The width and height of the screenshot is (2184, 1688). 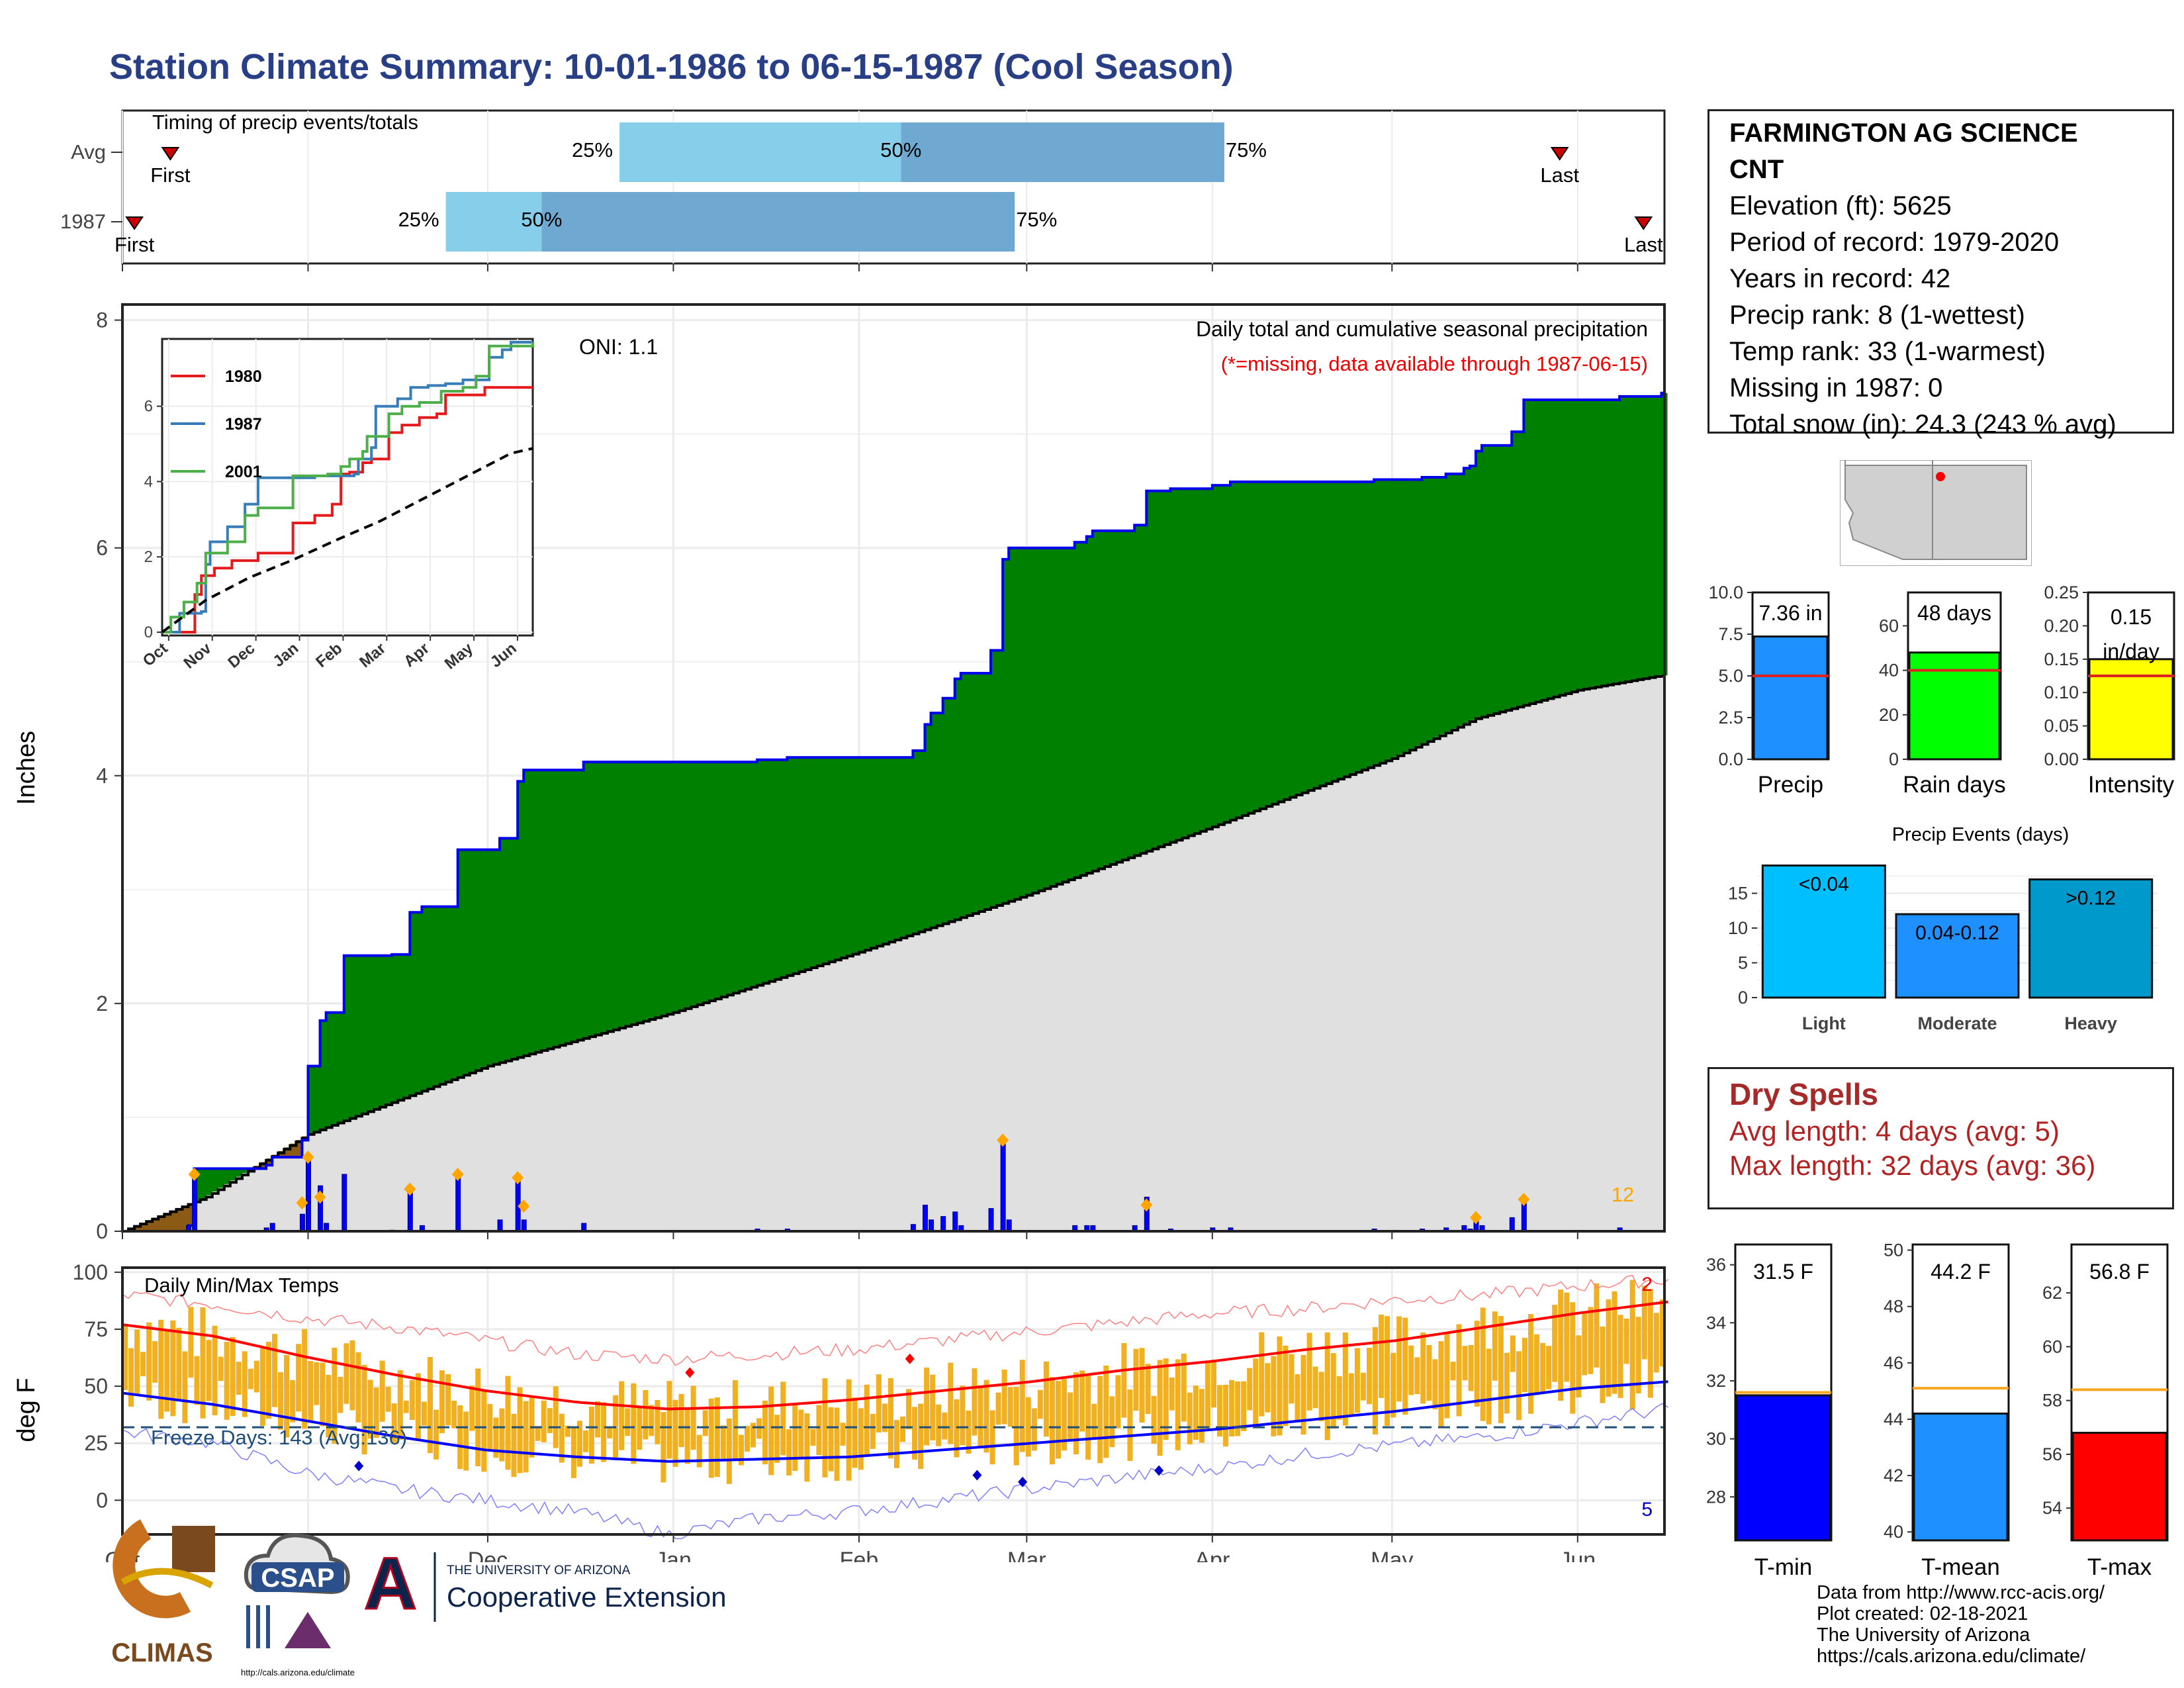 I want to click on summary-y-tick-label: 10.0, so click(x=1726, y=592).